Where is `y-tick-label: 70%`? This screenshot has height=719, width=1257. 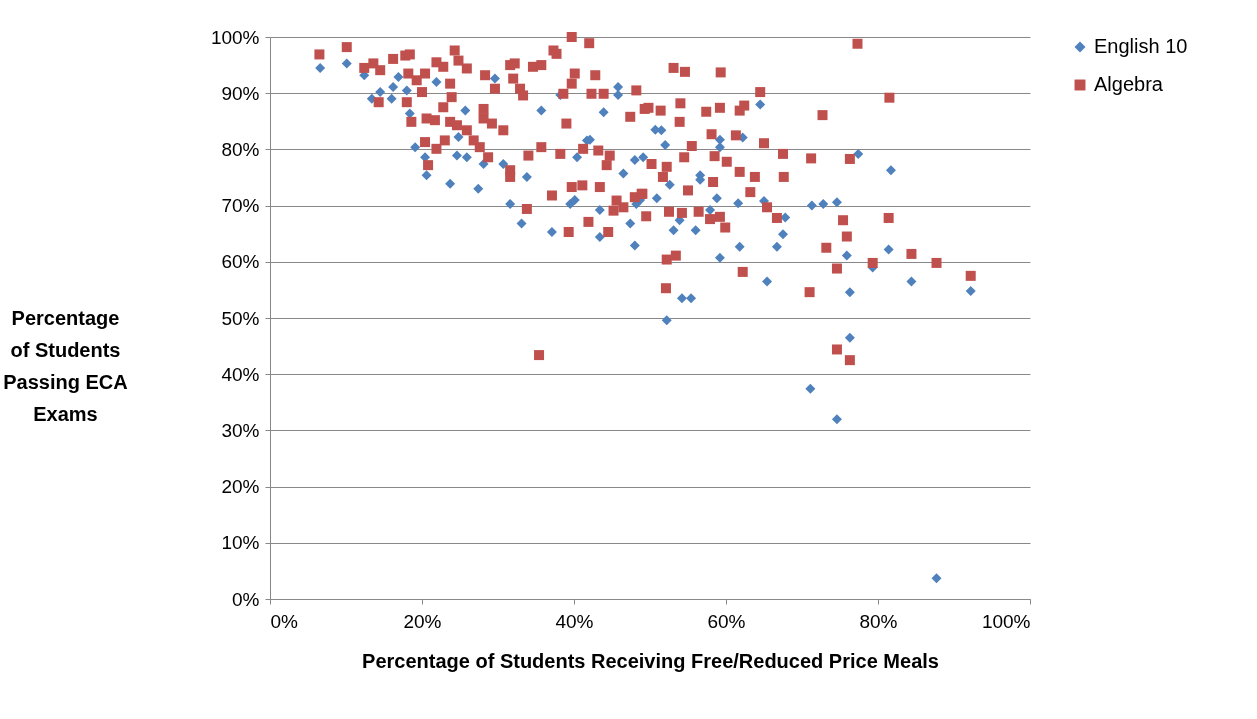
y-tick-label: 70% is located at coordinates (240, 206).